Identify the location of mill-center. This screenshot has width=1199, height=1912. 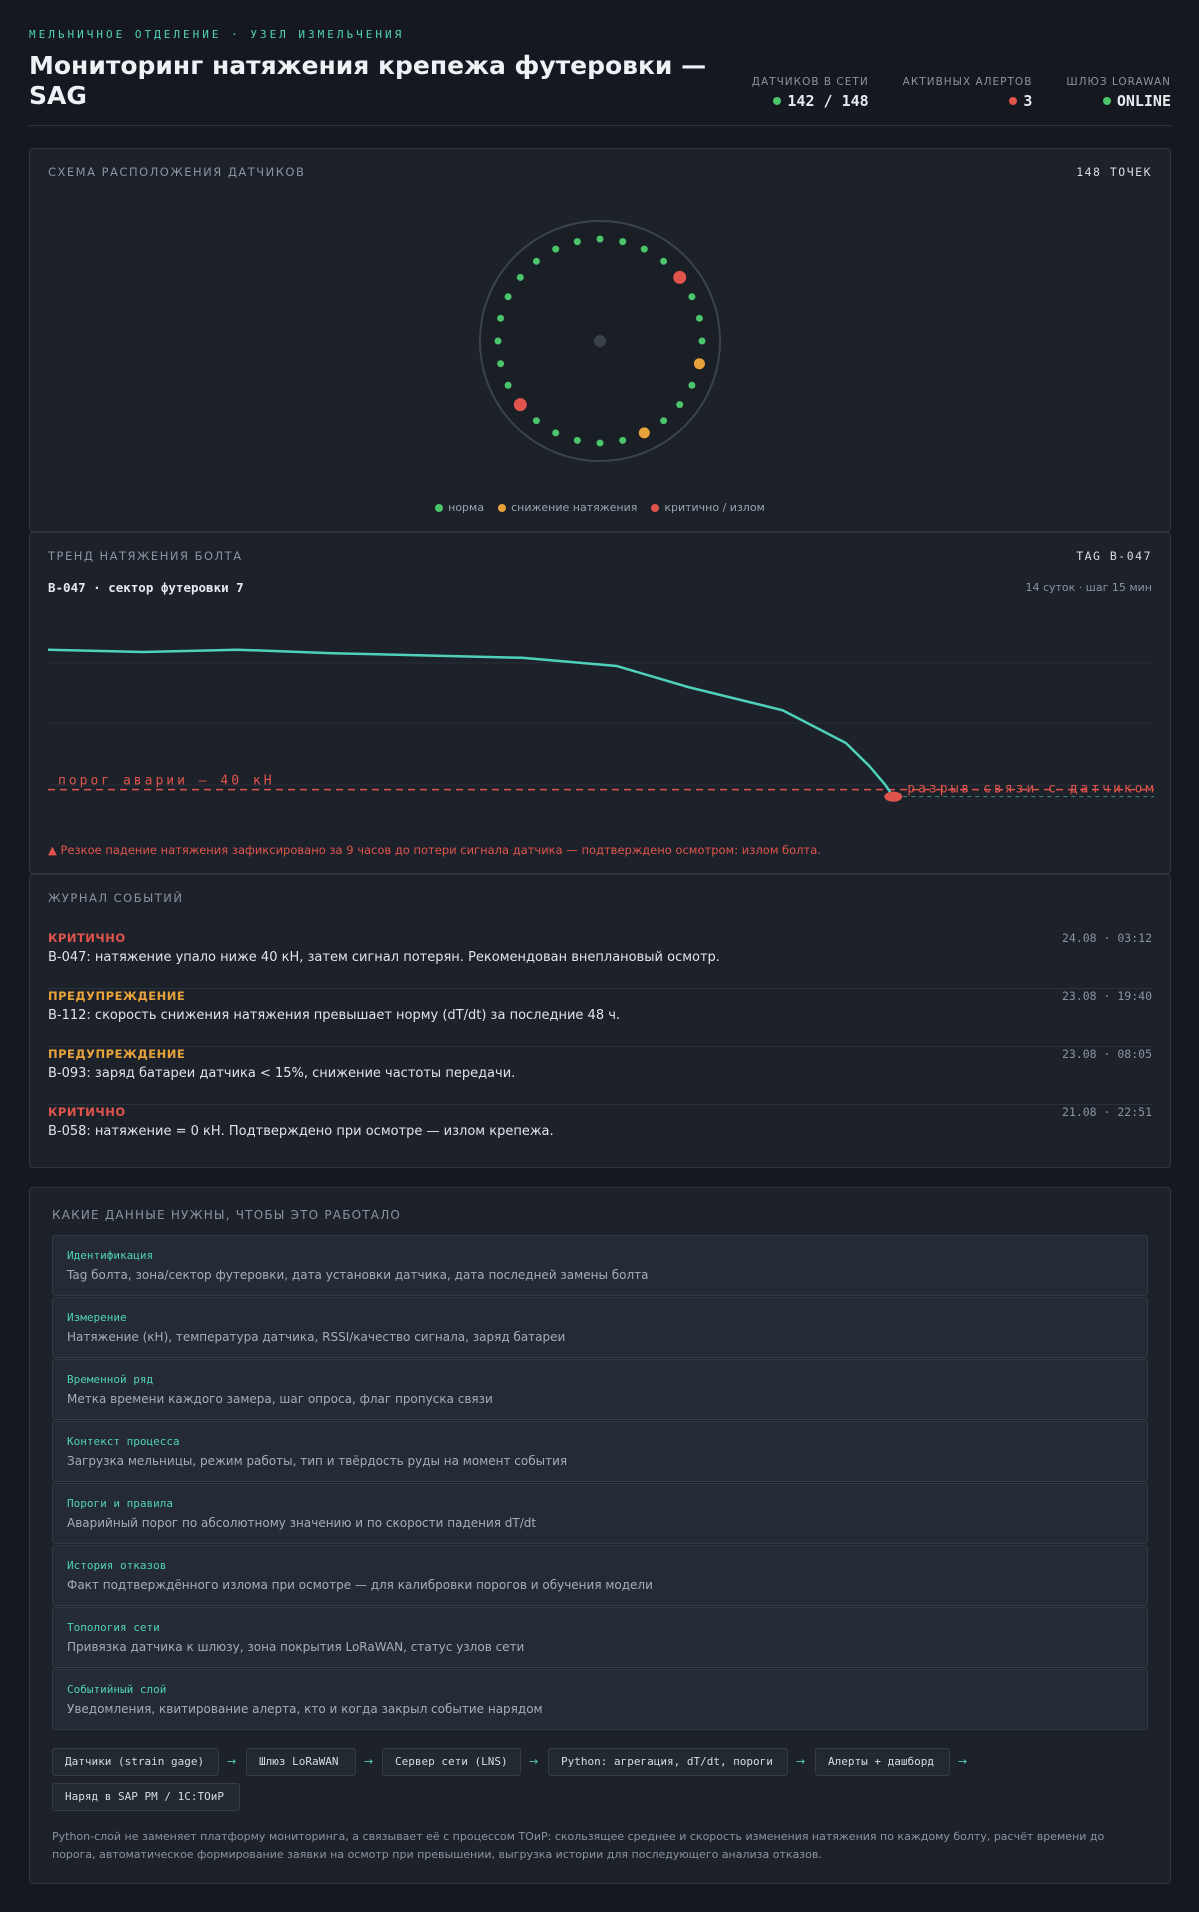
(600, 341).